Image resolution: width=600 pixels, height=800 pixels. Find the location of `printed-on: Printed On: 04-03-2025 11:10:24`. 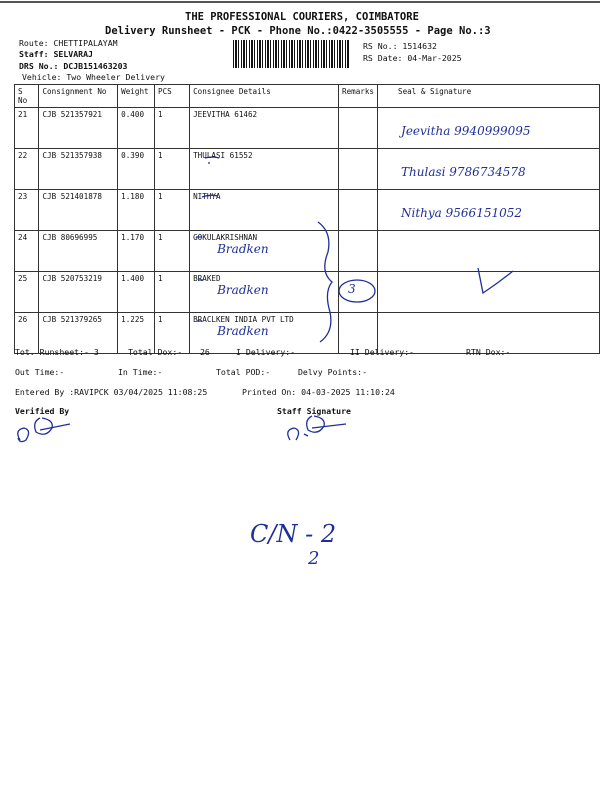

printed-on: Printed On: 04-03-2025 11:10:24 is located at coordinates (318, 392).